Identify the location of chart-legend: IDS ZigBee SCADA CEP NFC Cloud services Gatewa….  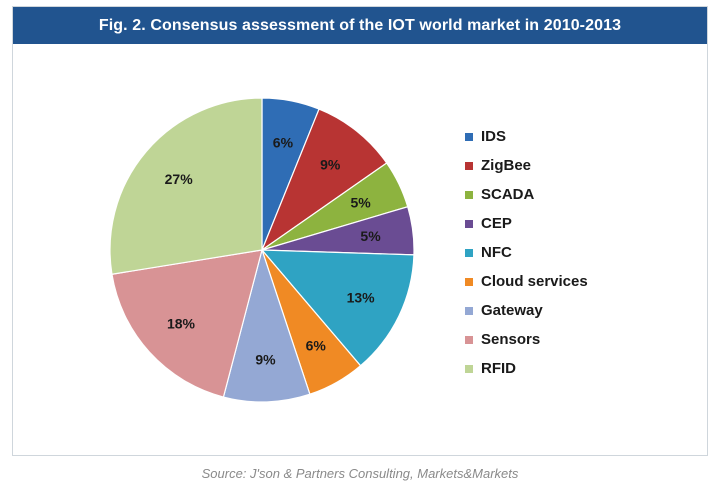
(565, 252).